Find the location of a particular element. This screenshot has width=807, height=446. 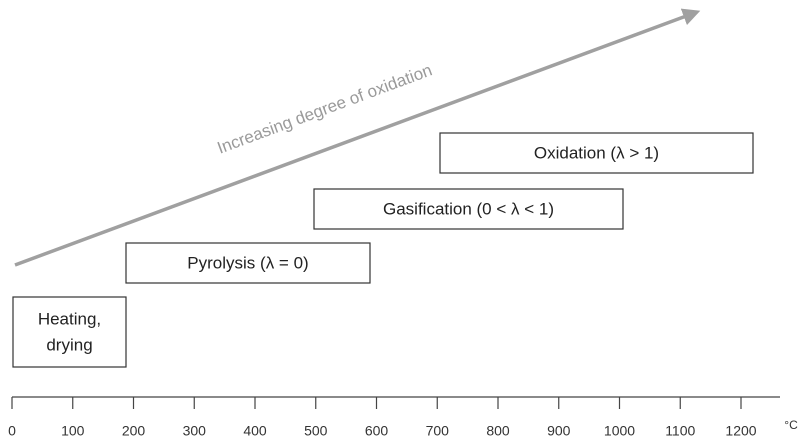

tick-label: 800 is located at coordinates (498, 431).